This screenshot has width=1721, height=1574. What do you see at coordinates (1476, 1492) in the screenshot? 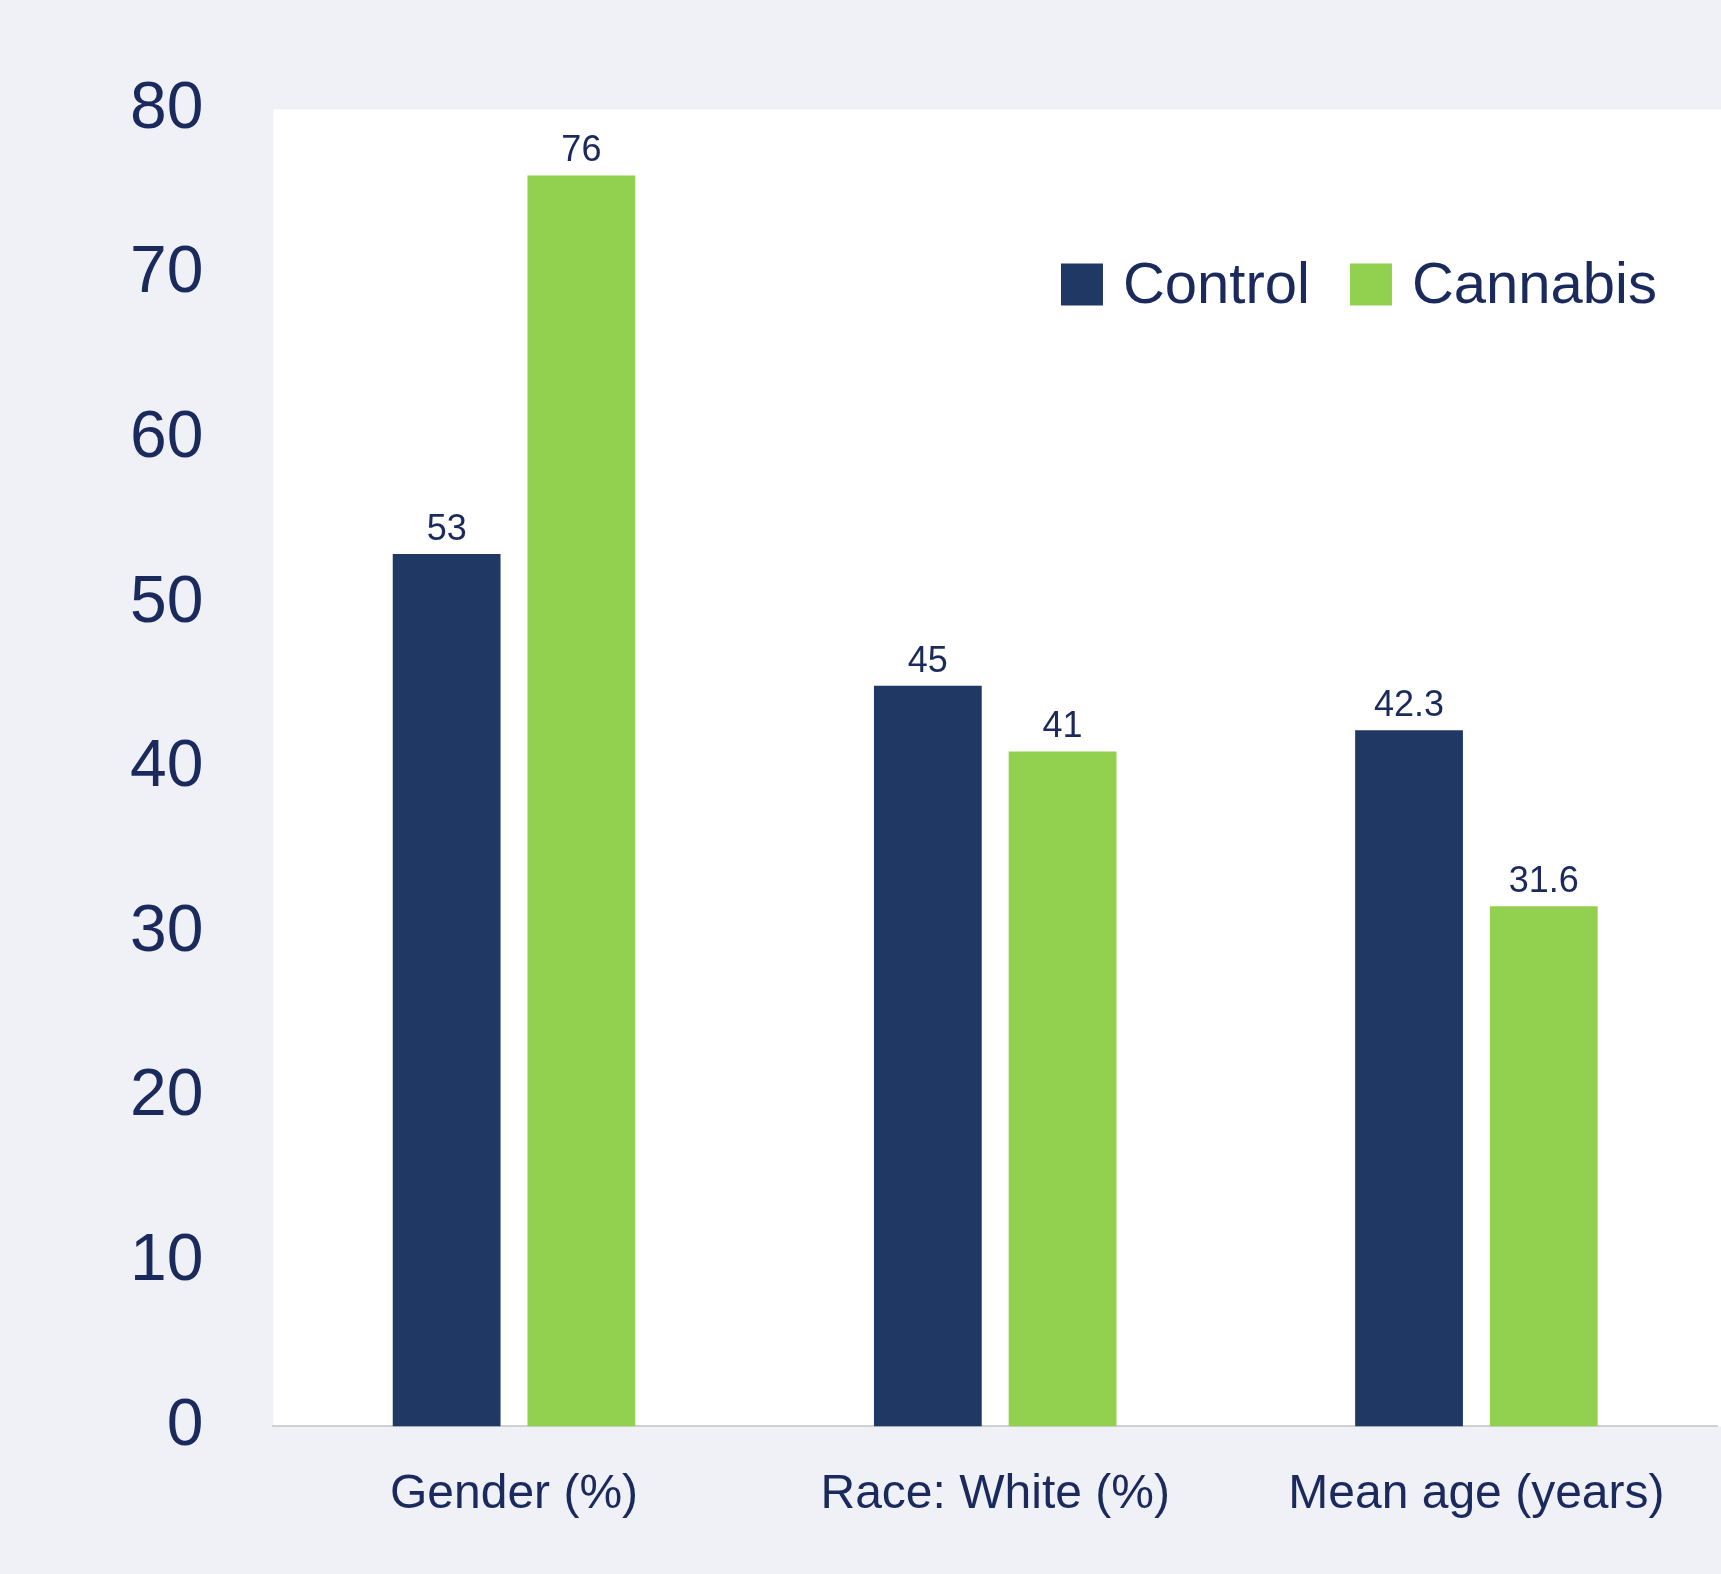
I see `x-tick-label: Mean age (years)` at bounding box center [1476, 1492].